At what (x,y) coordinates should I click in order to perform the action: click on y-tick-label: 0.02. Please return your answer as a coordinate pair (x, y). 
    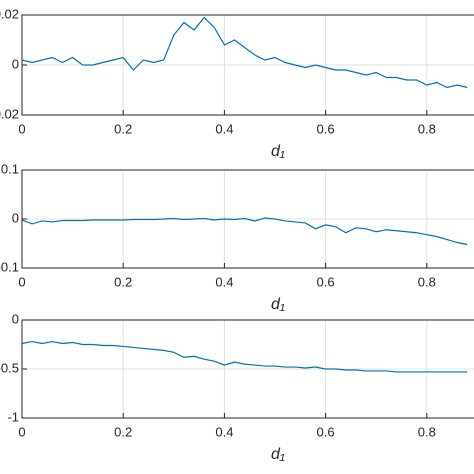
    Looking at the image, I should click on (9, 13).